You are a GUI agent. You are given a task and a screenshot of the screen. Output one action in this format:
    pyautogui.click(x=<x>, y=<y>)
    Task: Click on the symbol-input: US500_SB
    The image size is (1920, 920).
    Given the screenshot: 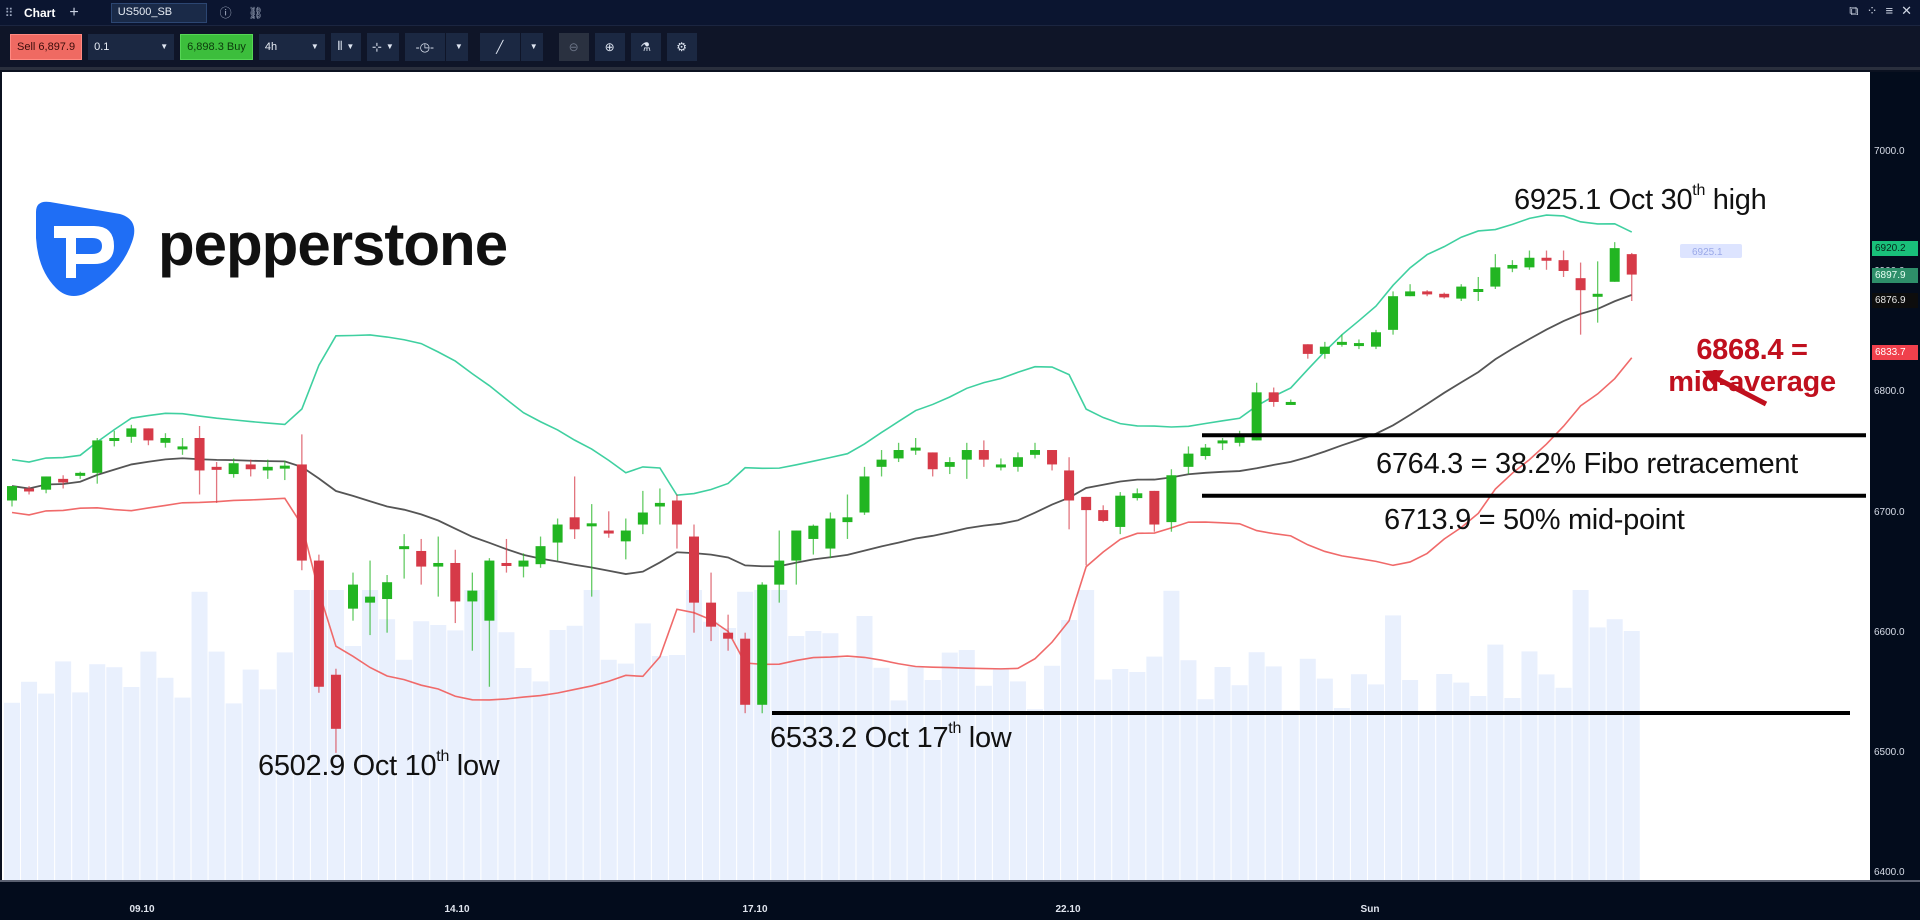 What is the action you would take?
    pyautogui.click(x=158, y=12)
    